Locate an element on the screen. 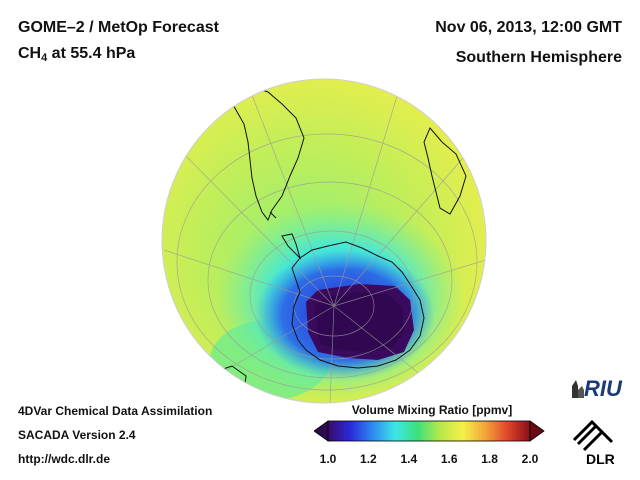 The width and height of the screenshot is (640, 480). colorbar-high-arrow is located at coordinates (537, 431).